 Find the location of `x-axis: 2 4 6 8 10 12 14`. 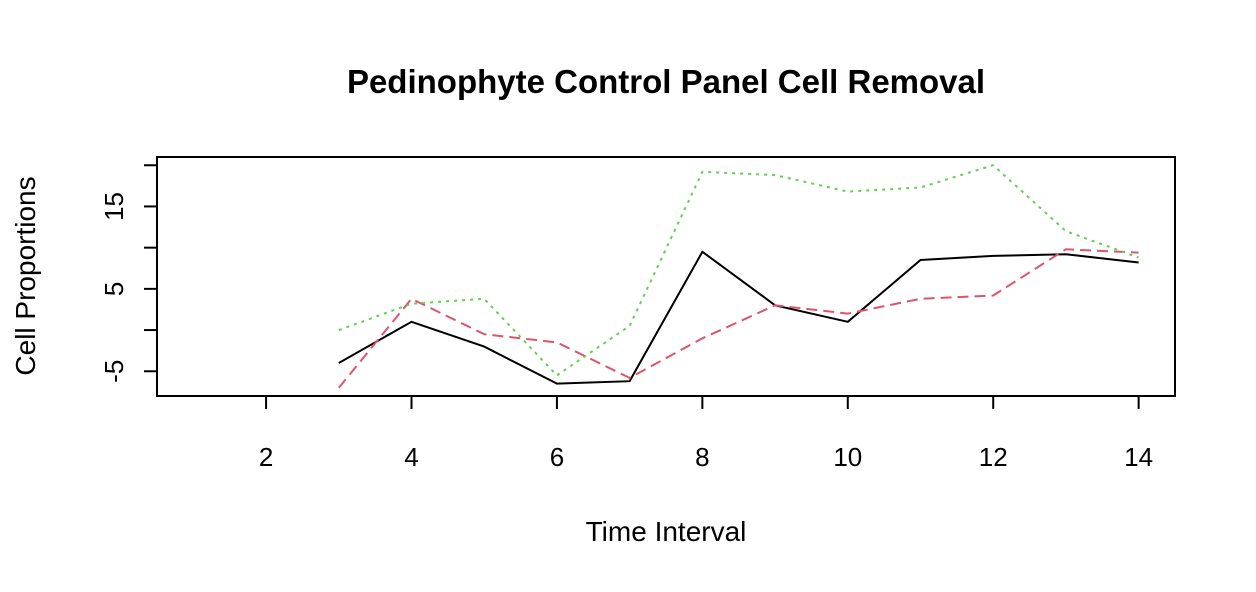

x-axis: 2 4 6 8 10 12 14 is located at coordinates (706, 434).